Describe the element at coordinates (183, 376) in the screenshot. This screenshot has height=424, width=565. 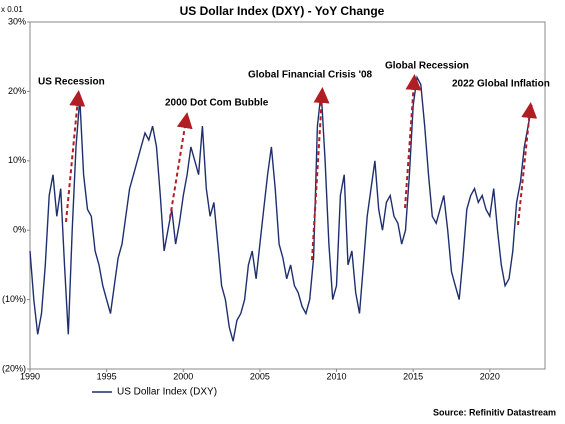
I see `x-tick-label: 2000` at that location.